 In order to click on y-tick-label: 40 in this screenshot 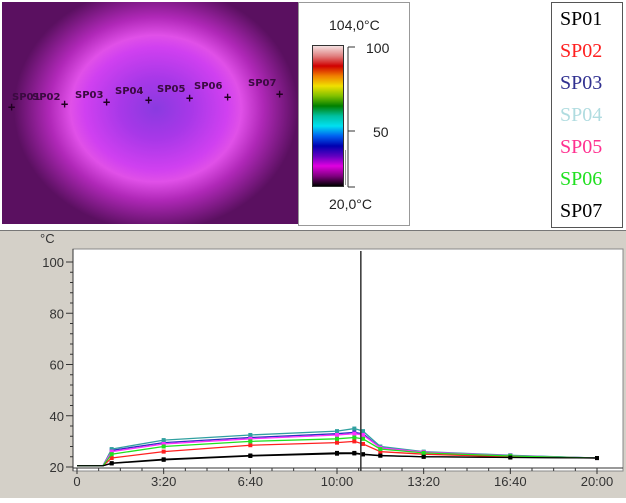, I will do `click(57, 416)`.